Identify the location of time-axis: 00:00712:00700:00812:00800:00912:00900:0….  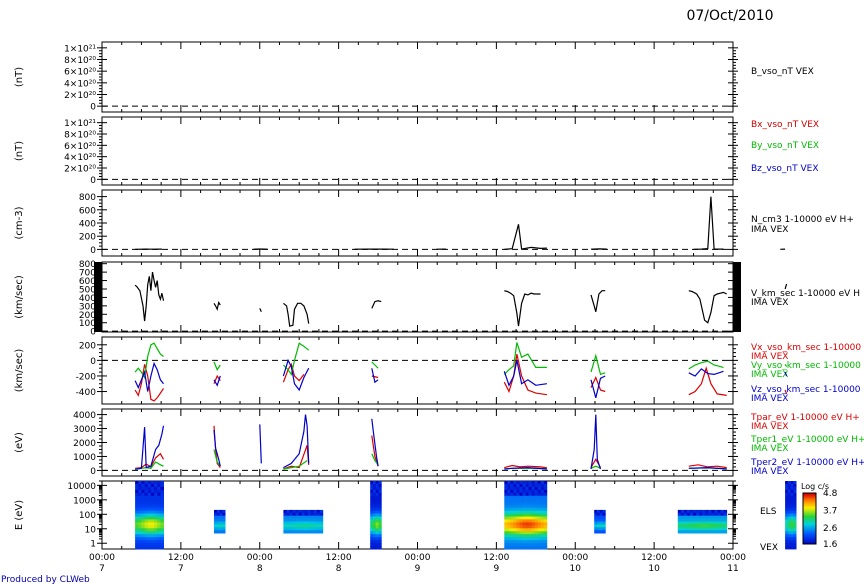
(417, 563).